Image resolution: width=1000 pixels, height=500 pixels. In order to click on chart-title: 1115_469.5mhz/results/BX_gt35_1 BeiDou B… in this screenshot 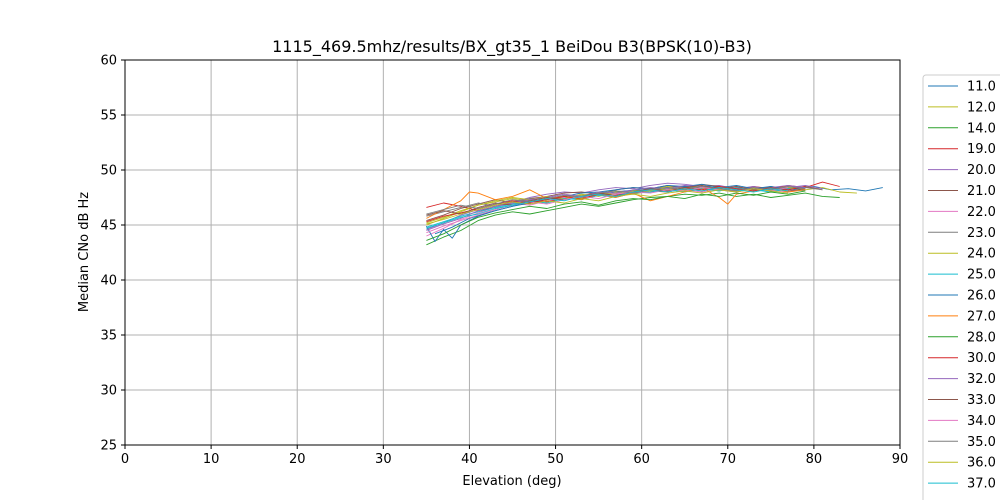, I will do `click(512, 47)`.